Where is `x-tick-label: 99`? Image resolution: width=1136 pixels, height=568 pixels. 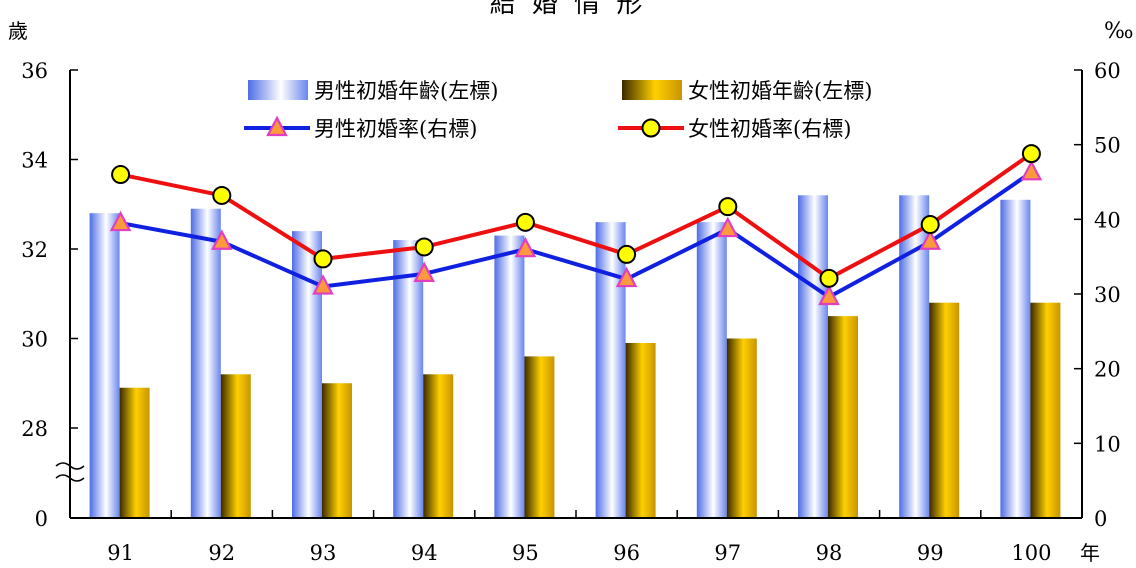
x-tick-label: 99 is located at coordinates (930, 553).